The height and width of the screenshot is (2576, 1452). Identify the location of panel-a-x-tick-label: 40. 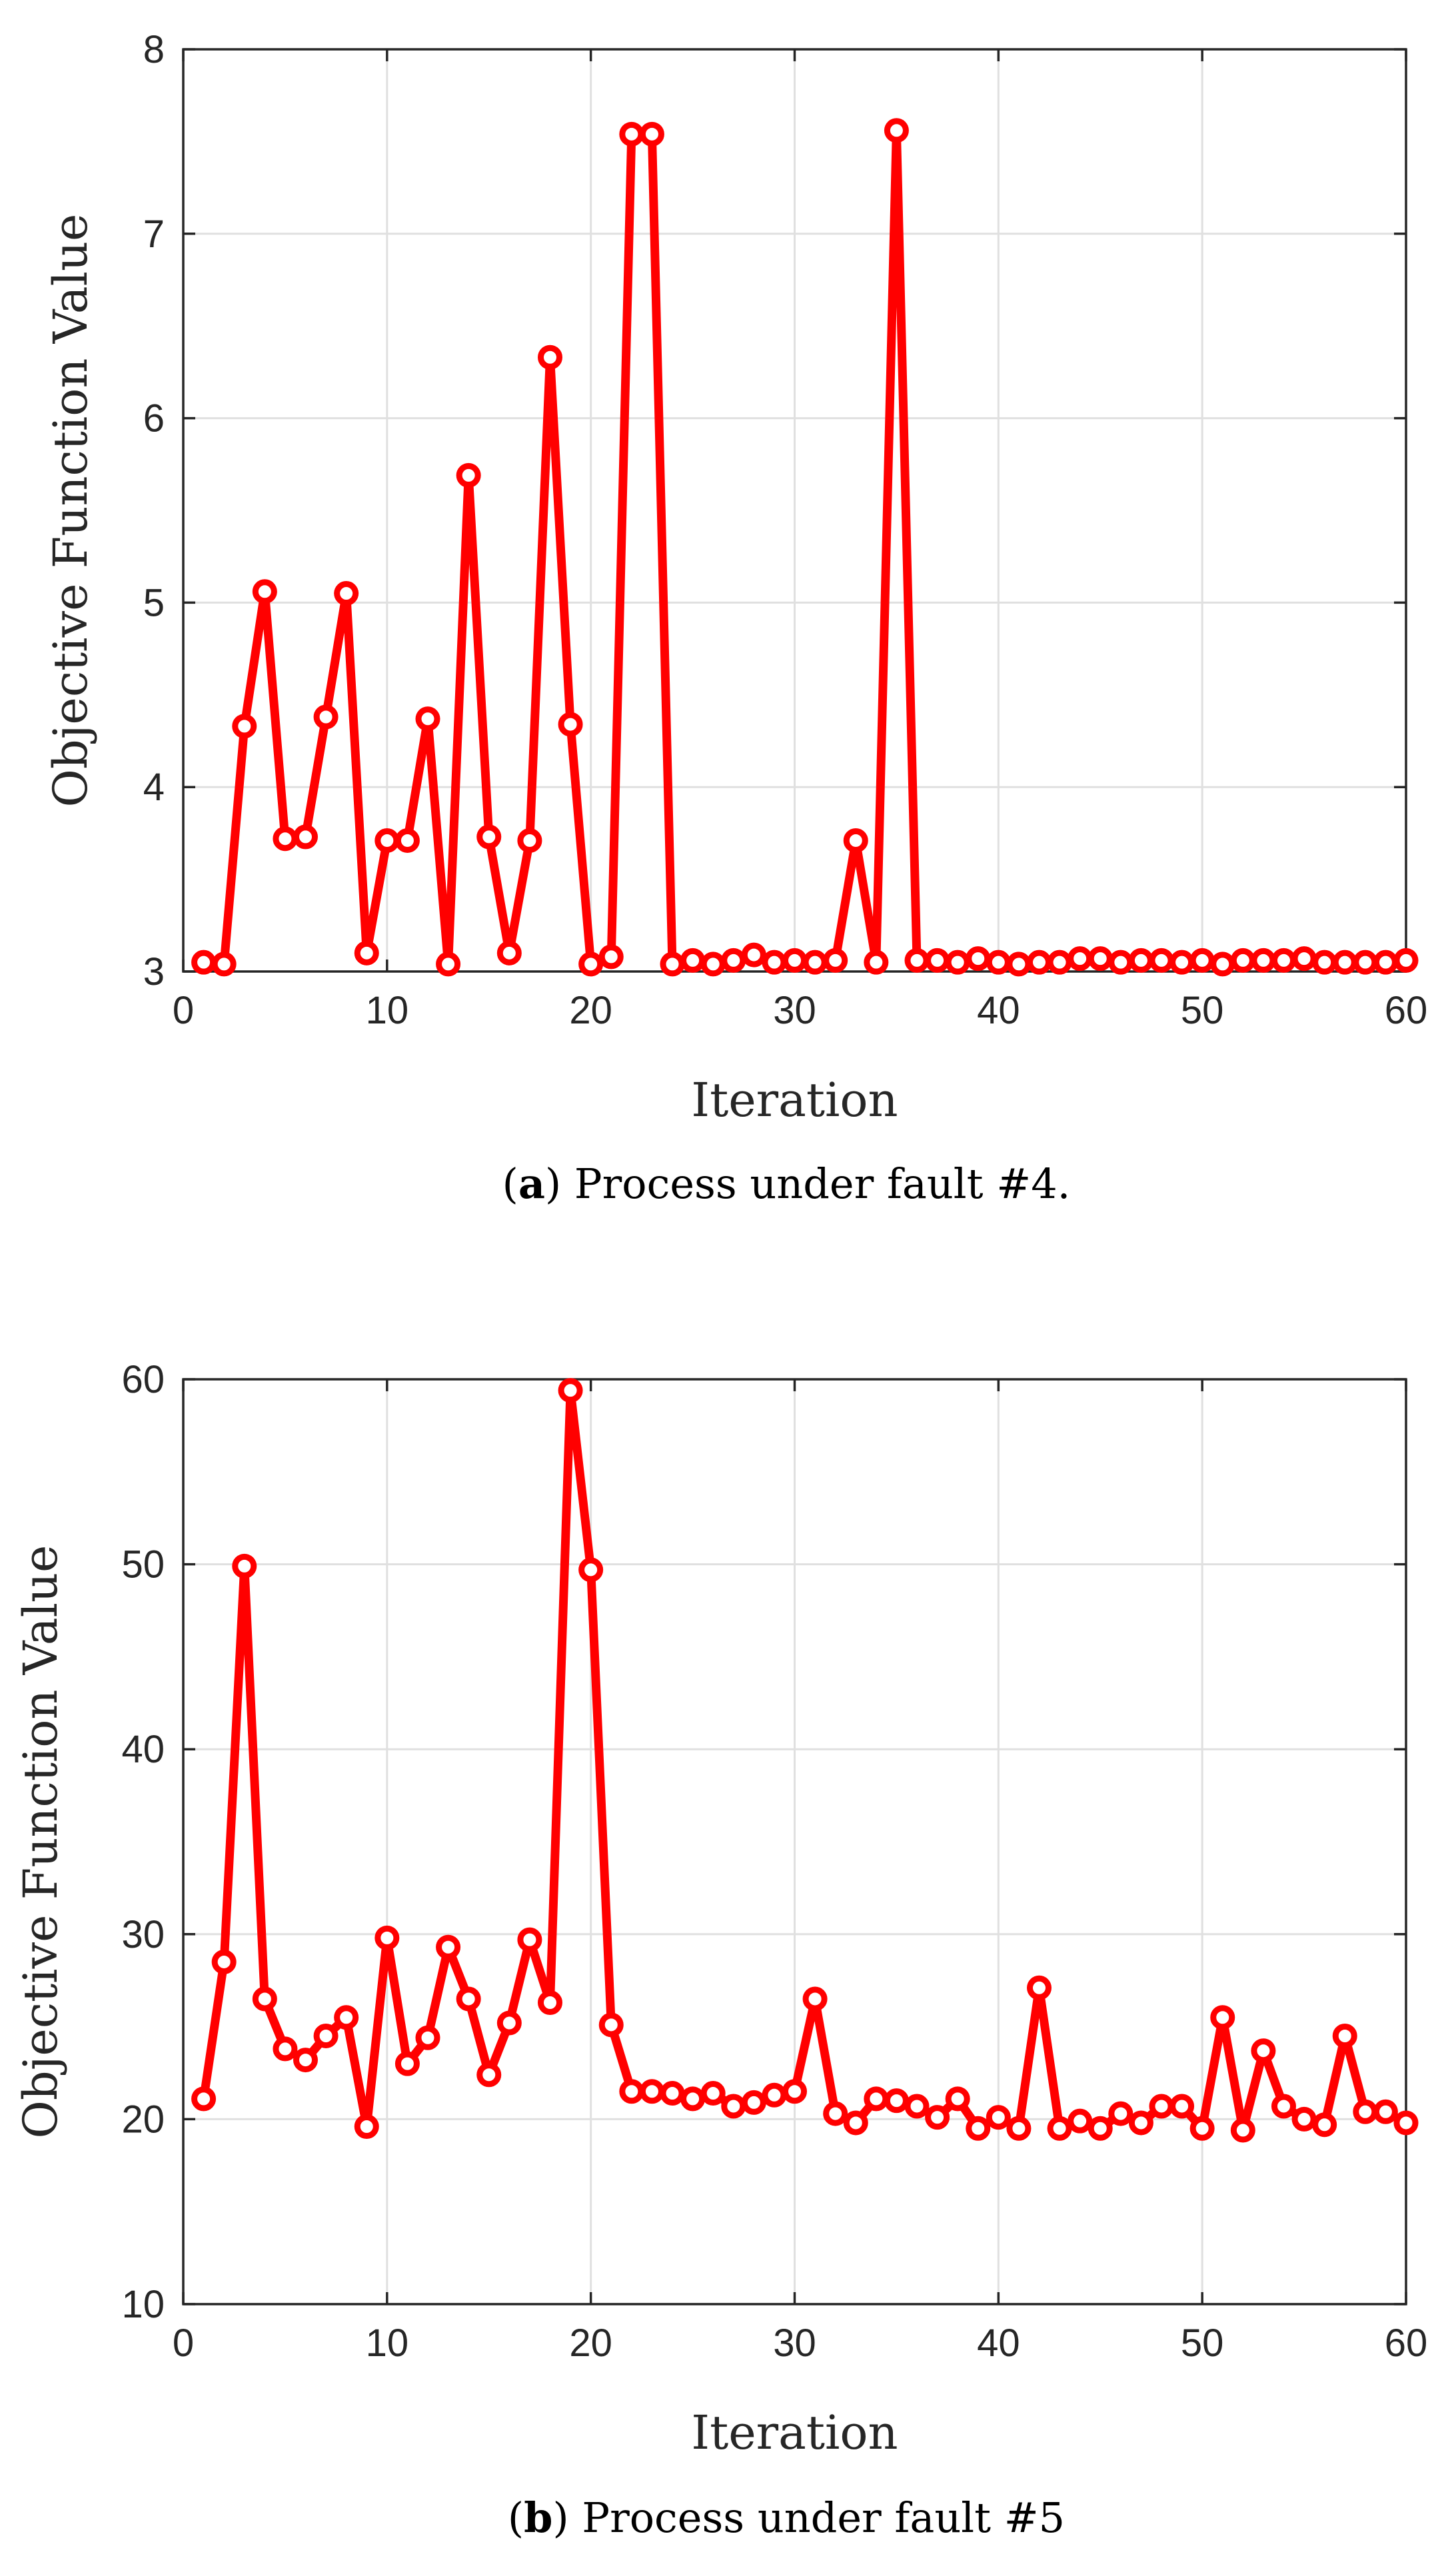
(998, 1011).